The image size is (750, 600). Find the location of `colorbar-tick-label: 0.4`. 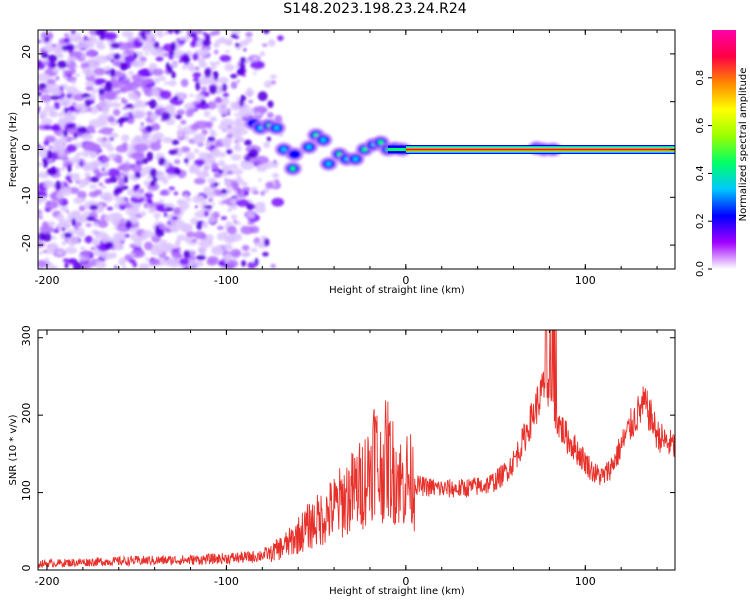

colorbar-tick-label: 0.4 is located at coordinates (700, 173).